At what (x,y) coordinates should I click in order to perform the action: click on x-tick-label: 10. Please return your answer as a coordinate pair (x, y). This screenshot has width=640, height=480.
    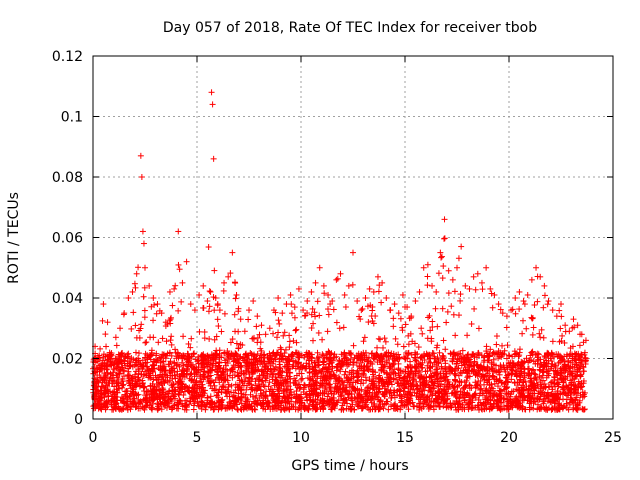
    Looking at the image, I should click on (301, 438).